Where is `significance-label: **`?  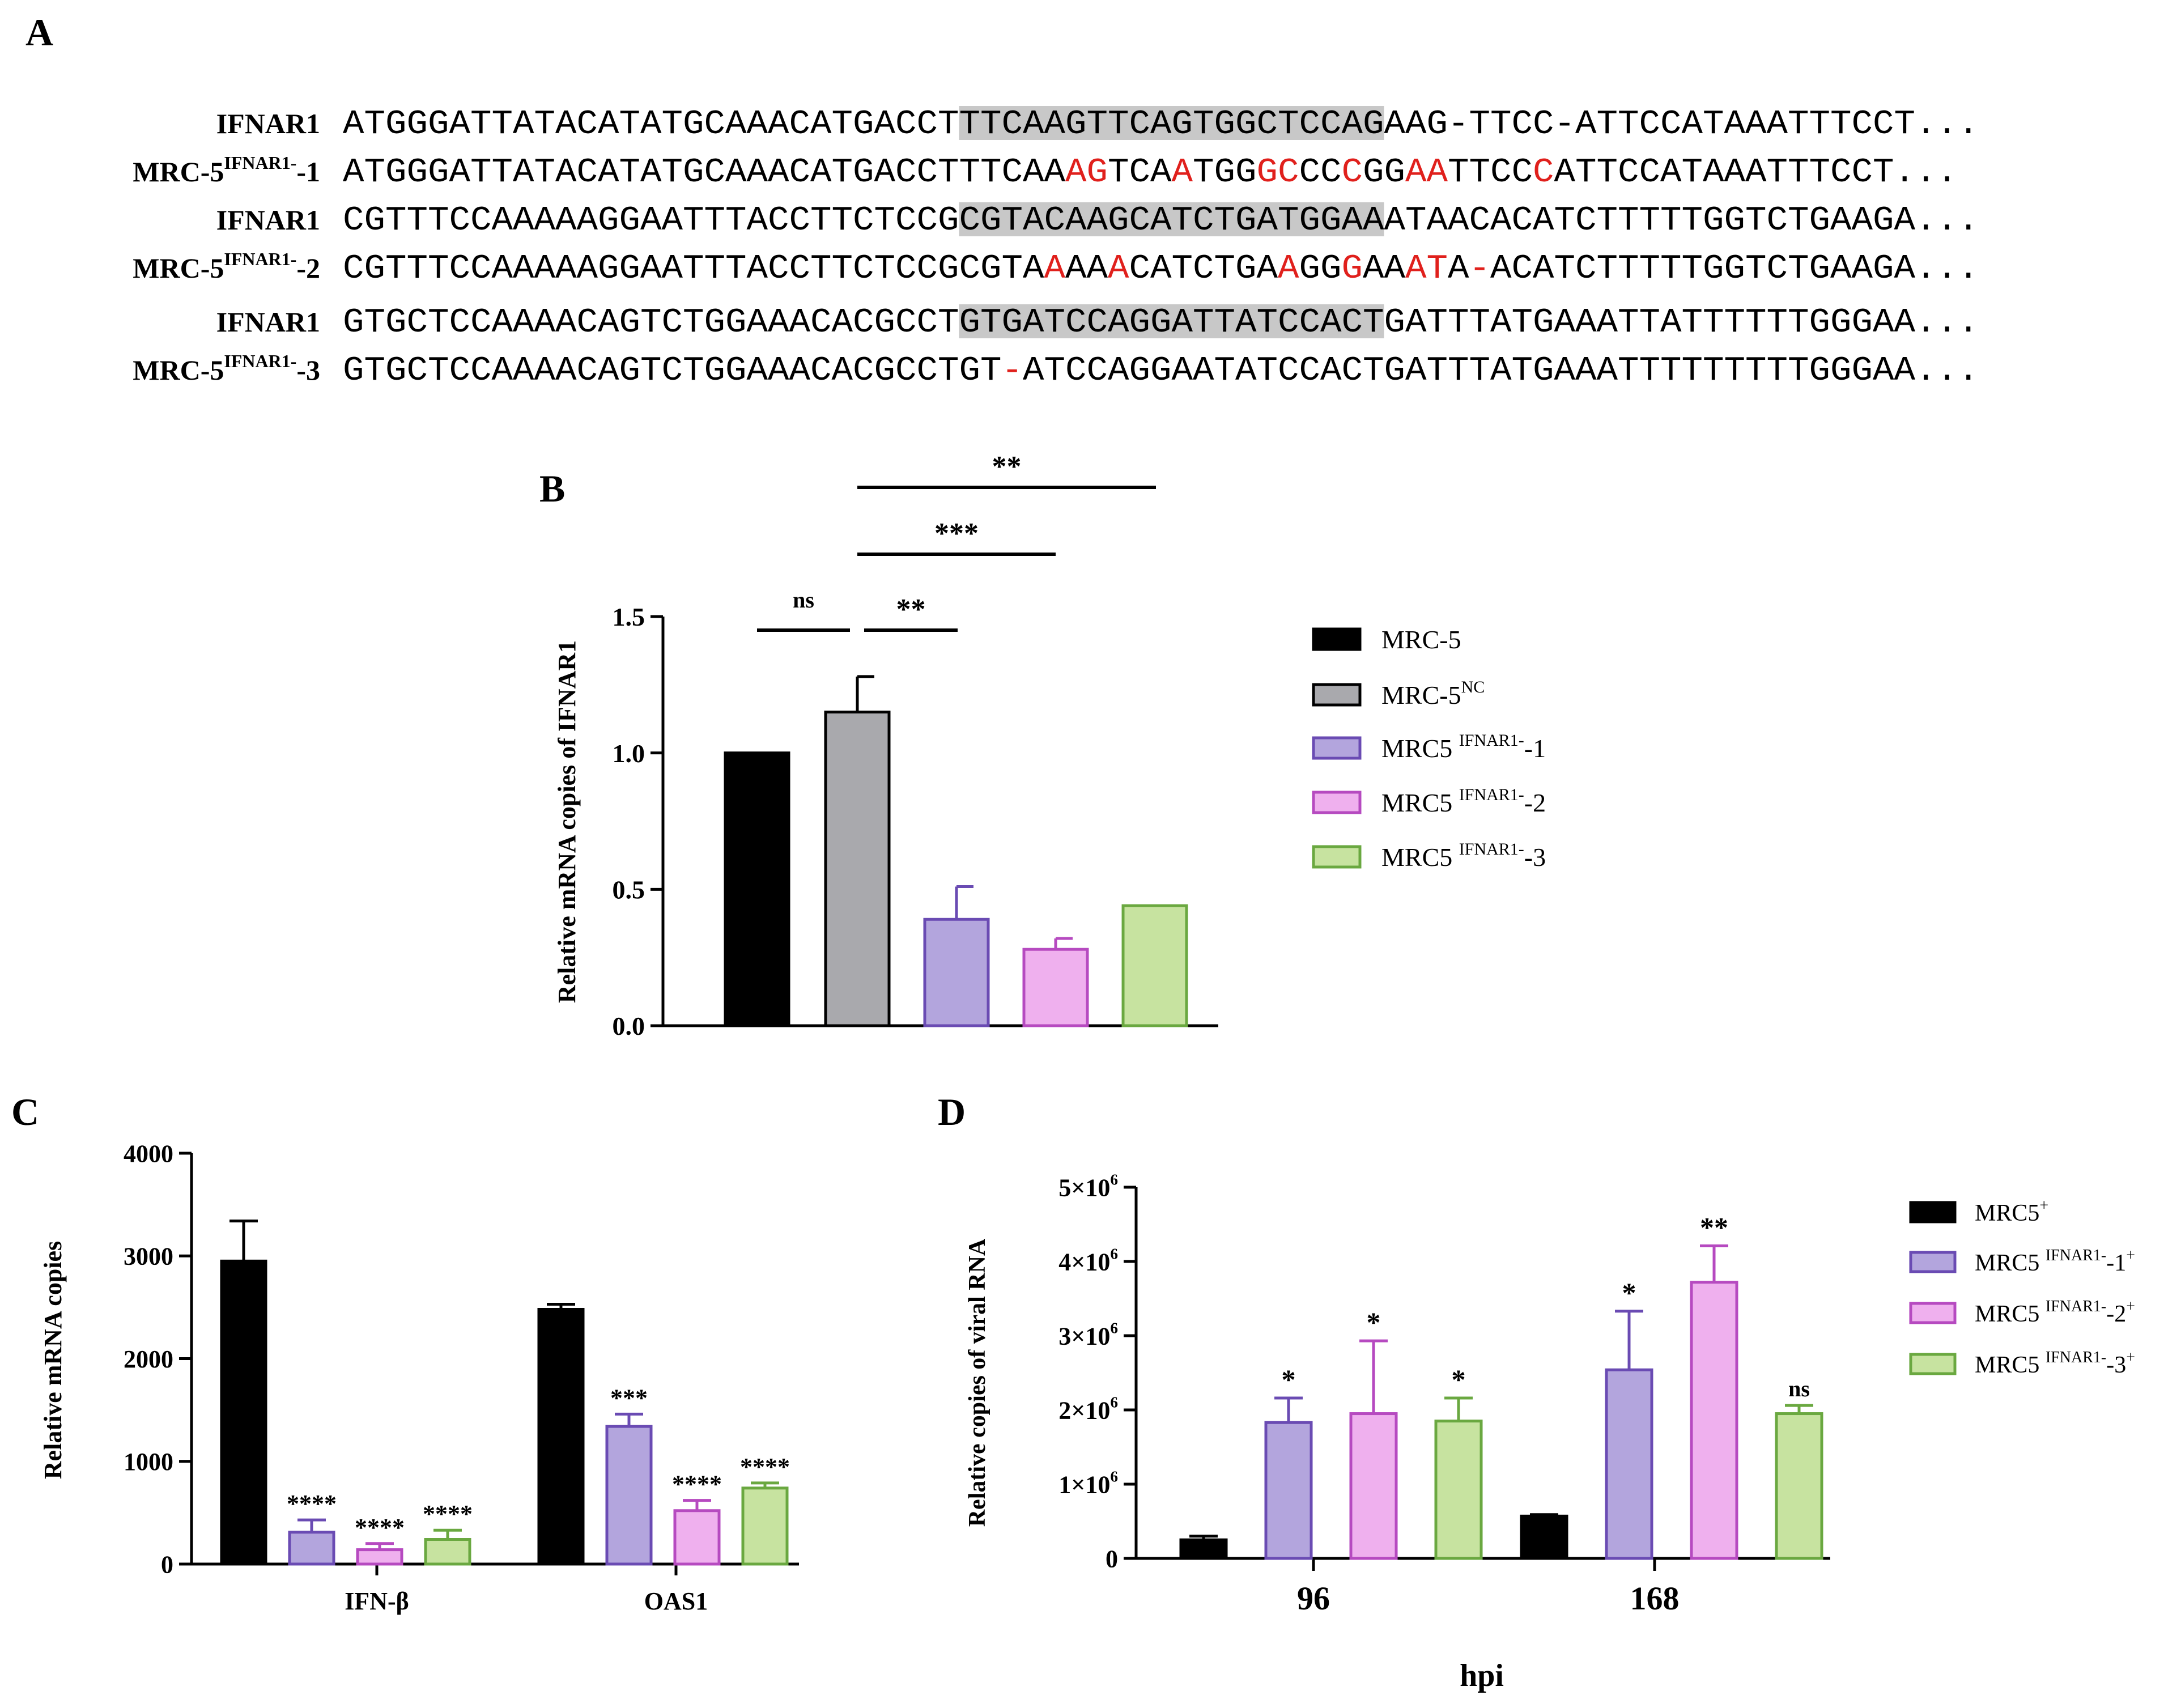 significance-label: ** is located at coordinates (1714, 1227).